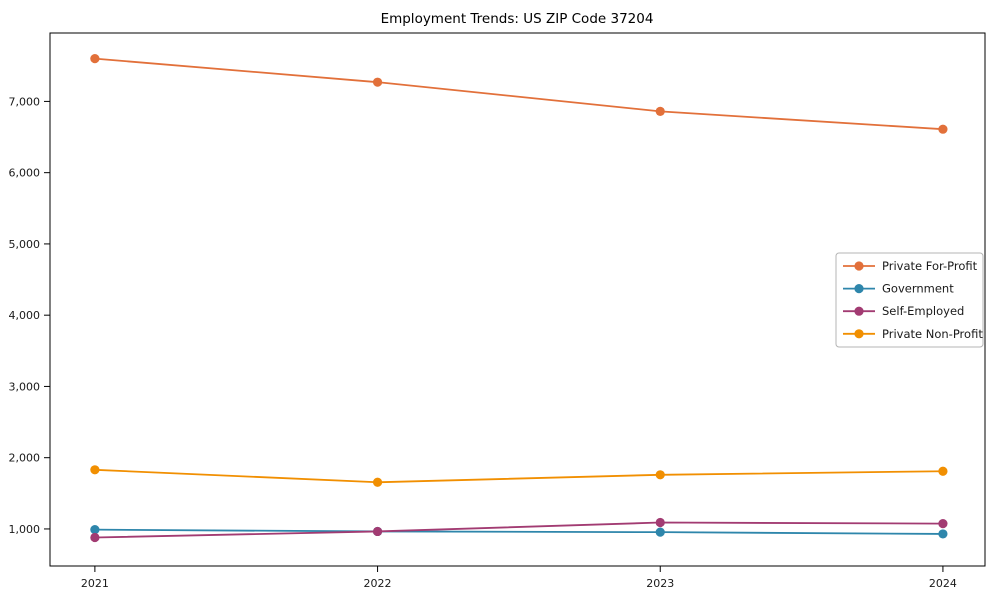 This screenshot has width=1000, height=600. Describe the element at coordinates (25, 315) in the screenshot. I see `y-tick-label: 4,000` at that location.